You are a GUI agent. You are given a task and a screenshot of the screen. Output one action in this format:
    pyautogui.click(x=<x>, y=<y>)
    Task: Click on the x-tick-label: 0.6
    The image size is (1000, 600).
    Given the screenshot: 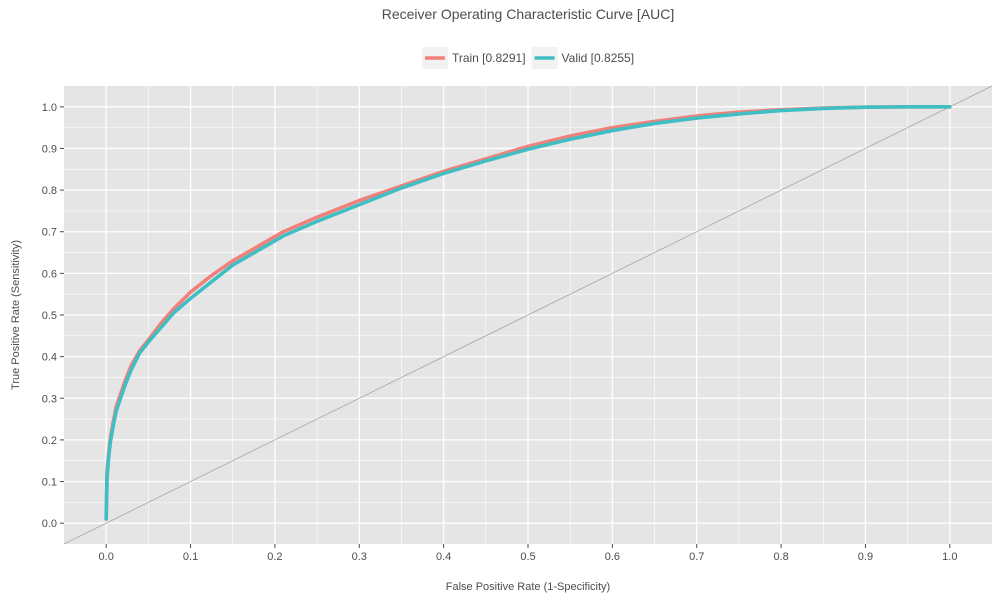 What is the action you would take?
    pyautogui.click(x=612, y=557)
    